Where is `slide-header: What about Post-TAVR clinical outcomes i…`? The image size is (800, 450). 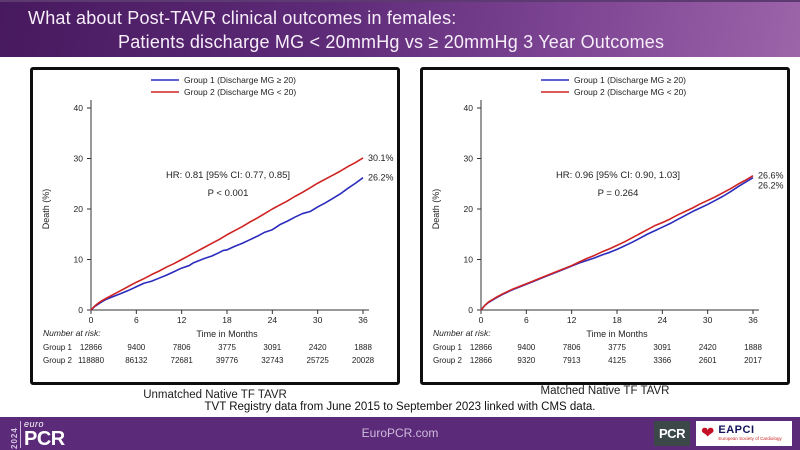
slide-header: What about Post-TAVR clinical outcomes i… is located at coordinates (400, 28).